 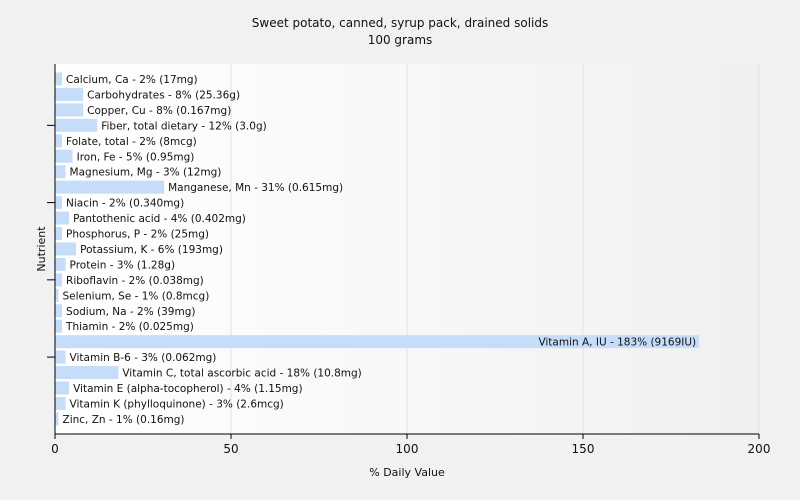 What do you see at coordinates (131, 142) in the screenshot?
I see `bar-label: Folate, total - 2% (8mcg)` at bounding box center [131, 142].